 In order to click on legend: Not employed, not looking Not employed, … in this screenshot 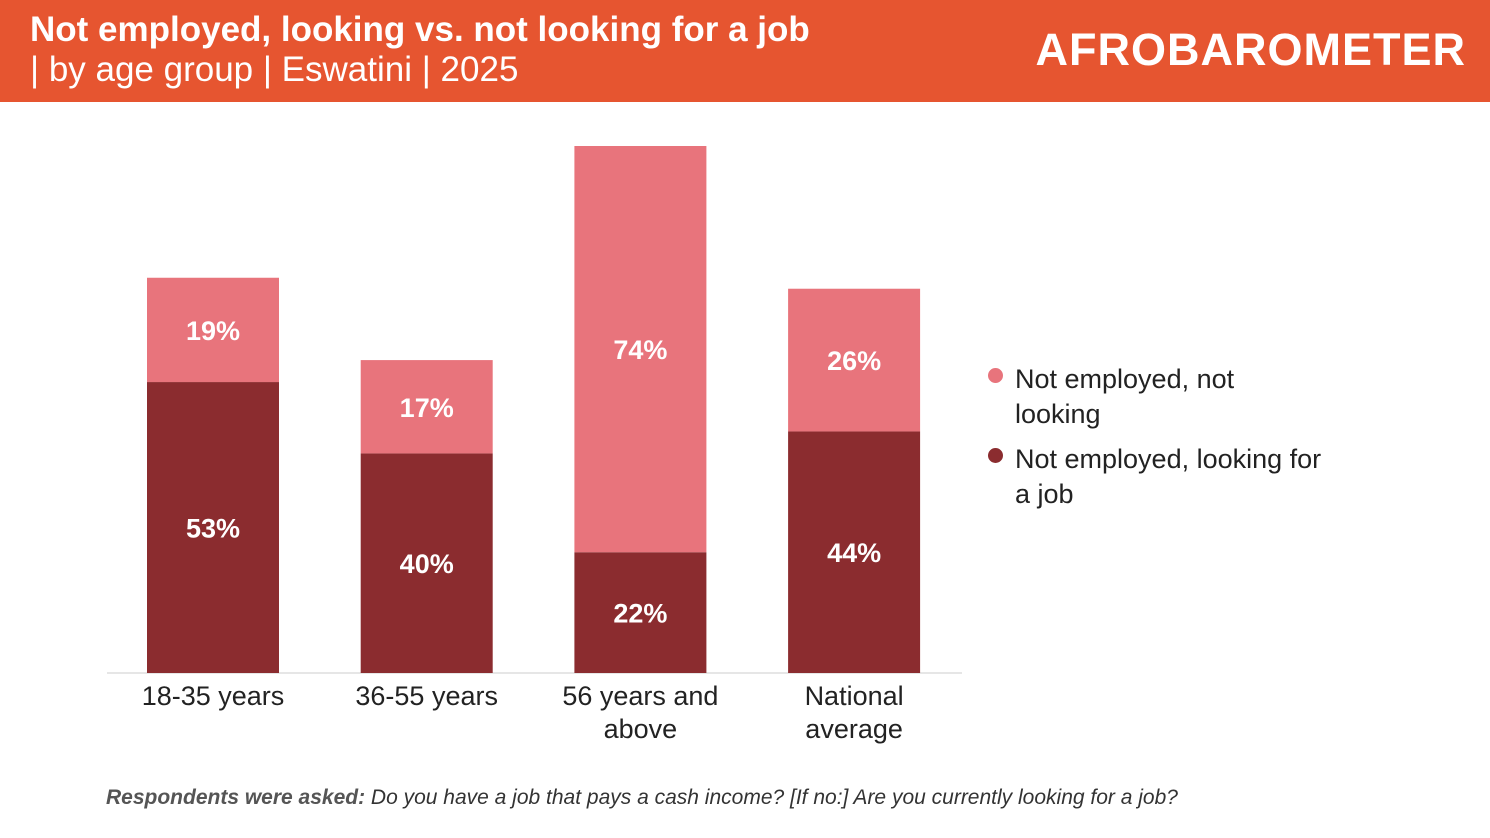, I will do `click(1161, 442)`.